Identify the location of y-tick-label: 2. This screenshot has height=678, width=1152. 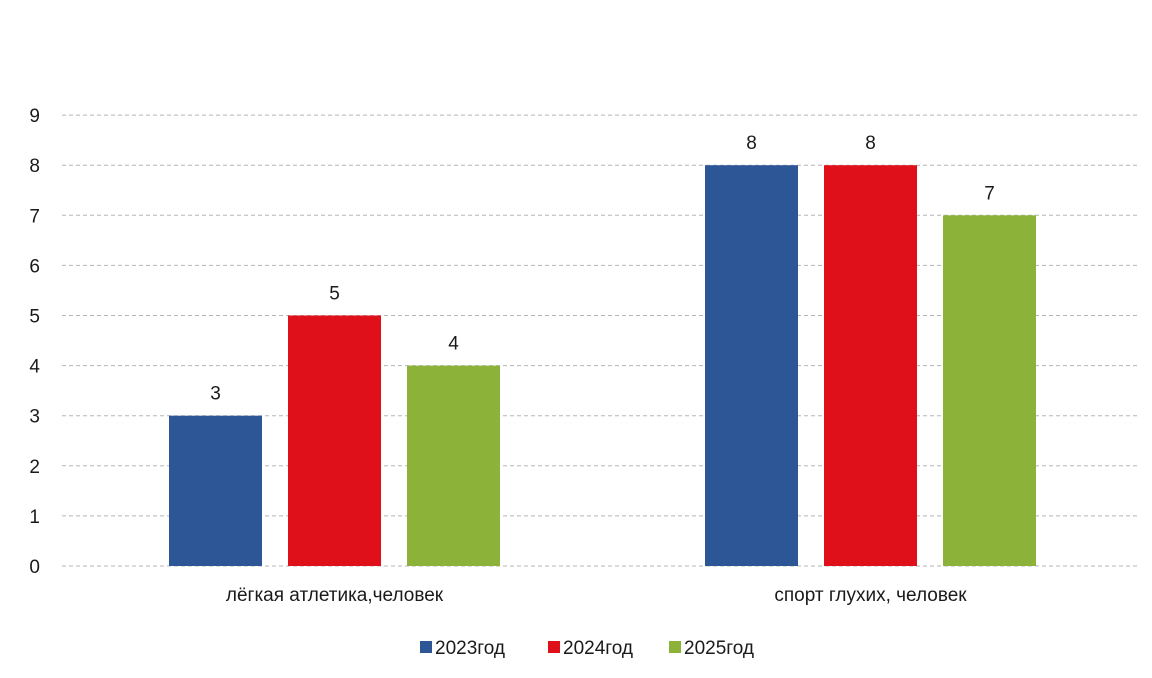
(34, 467).